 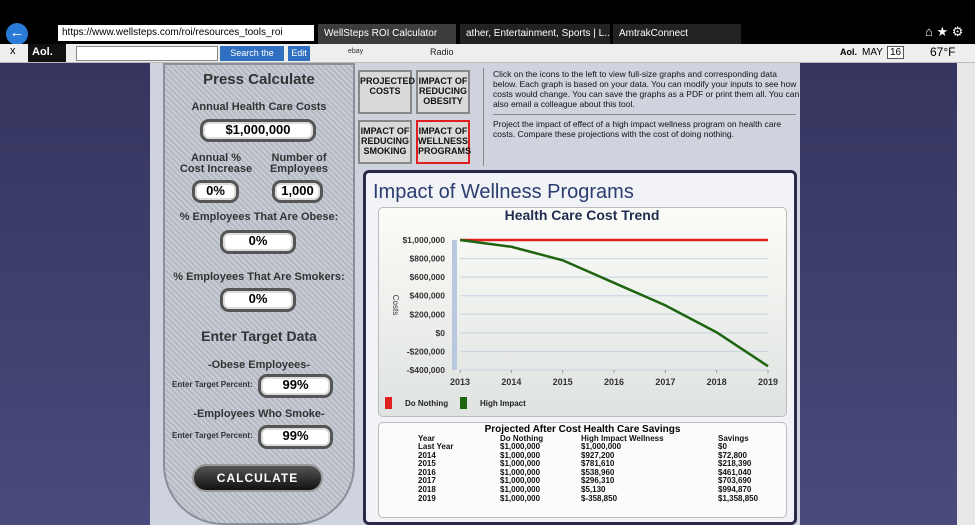 I want to click on search-button: Search the Web, so click(x=252, y=59).